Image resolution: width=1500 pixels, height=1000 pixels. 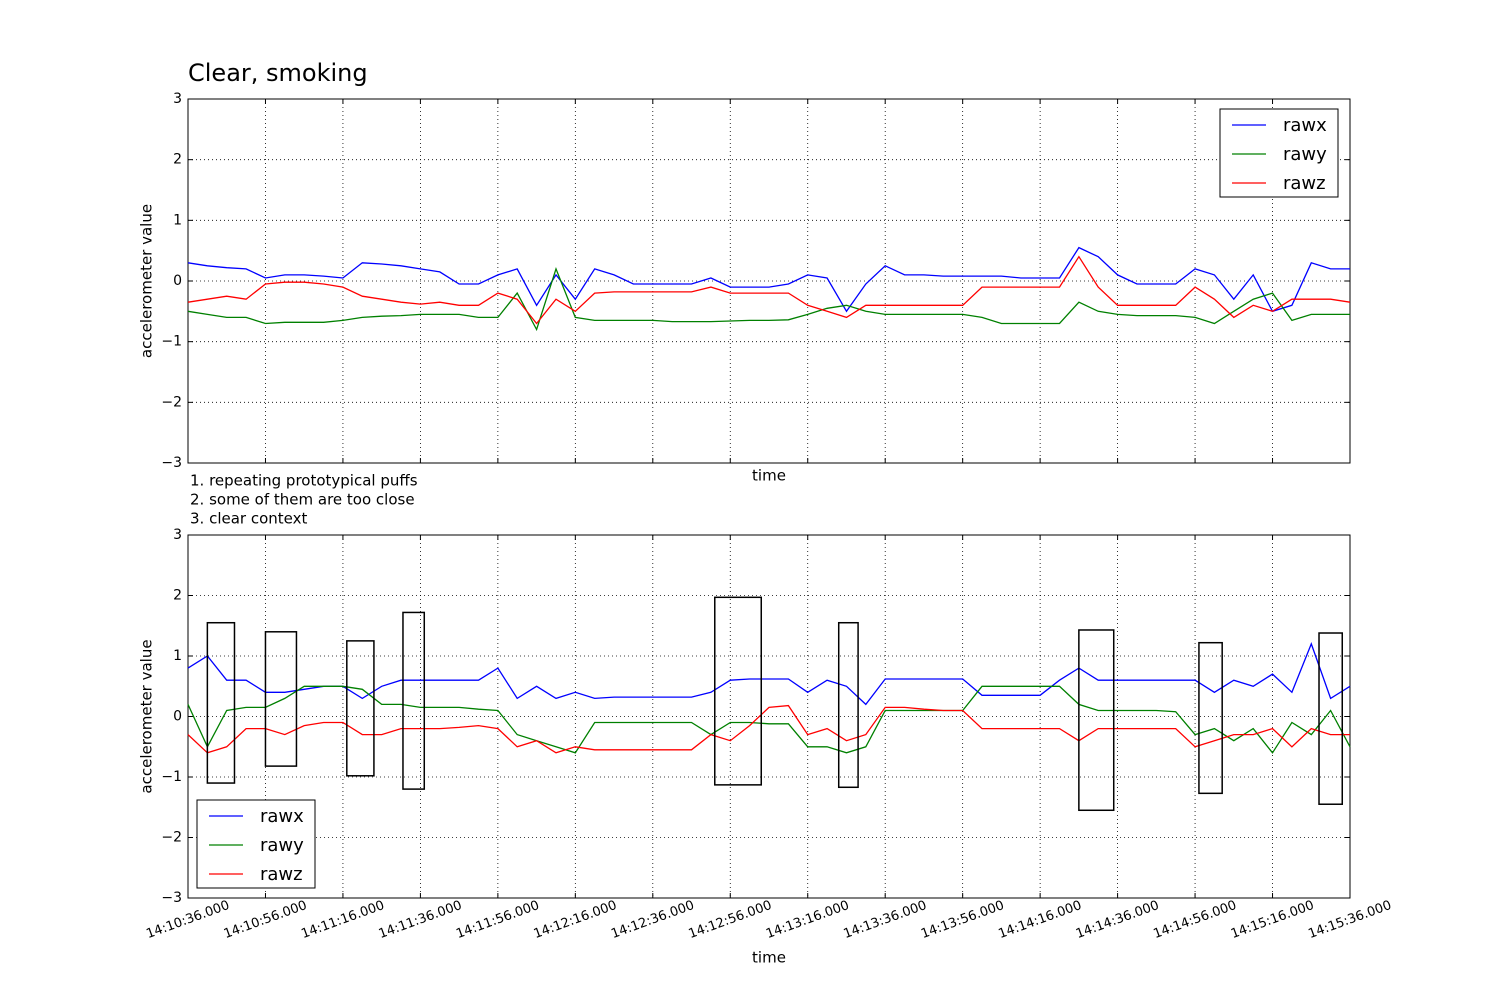 What do you see at coordinates (885, 920) in the screenshot?
I see `x-tick-label: 14:13:36.000` at bounding box center [885, 920].